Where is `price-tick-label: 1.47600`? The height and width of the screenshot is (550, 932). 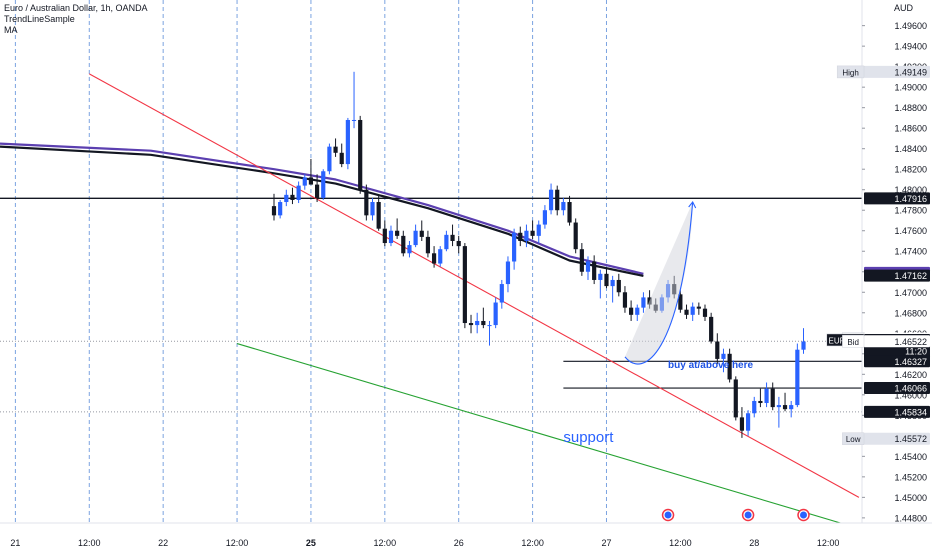
price-tick-label: 1.47600 is located at coordinates (910, 231).